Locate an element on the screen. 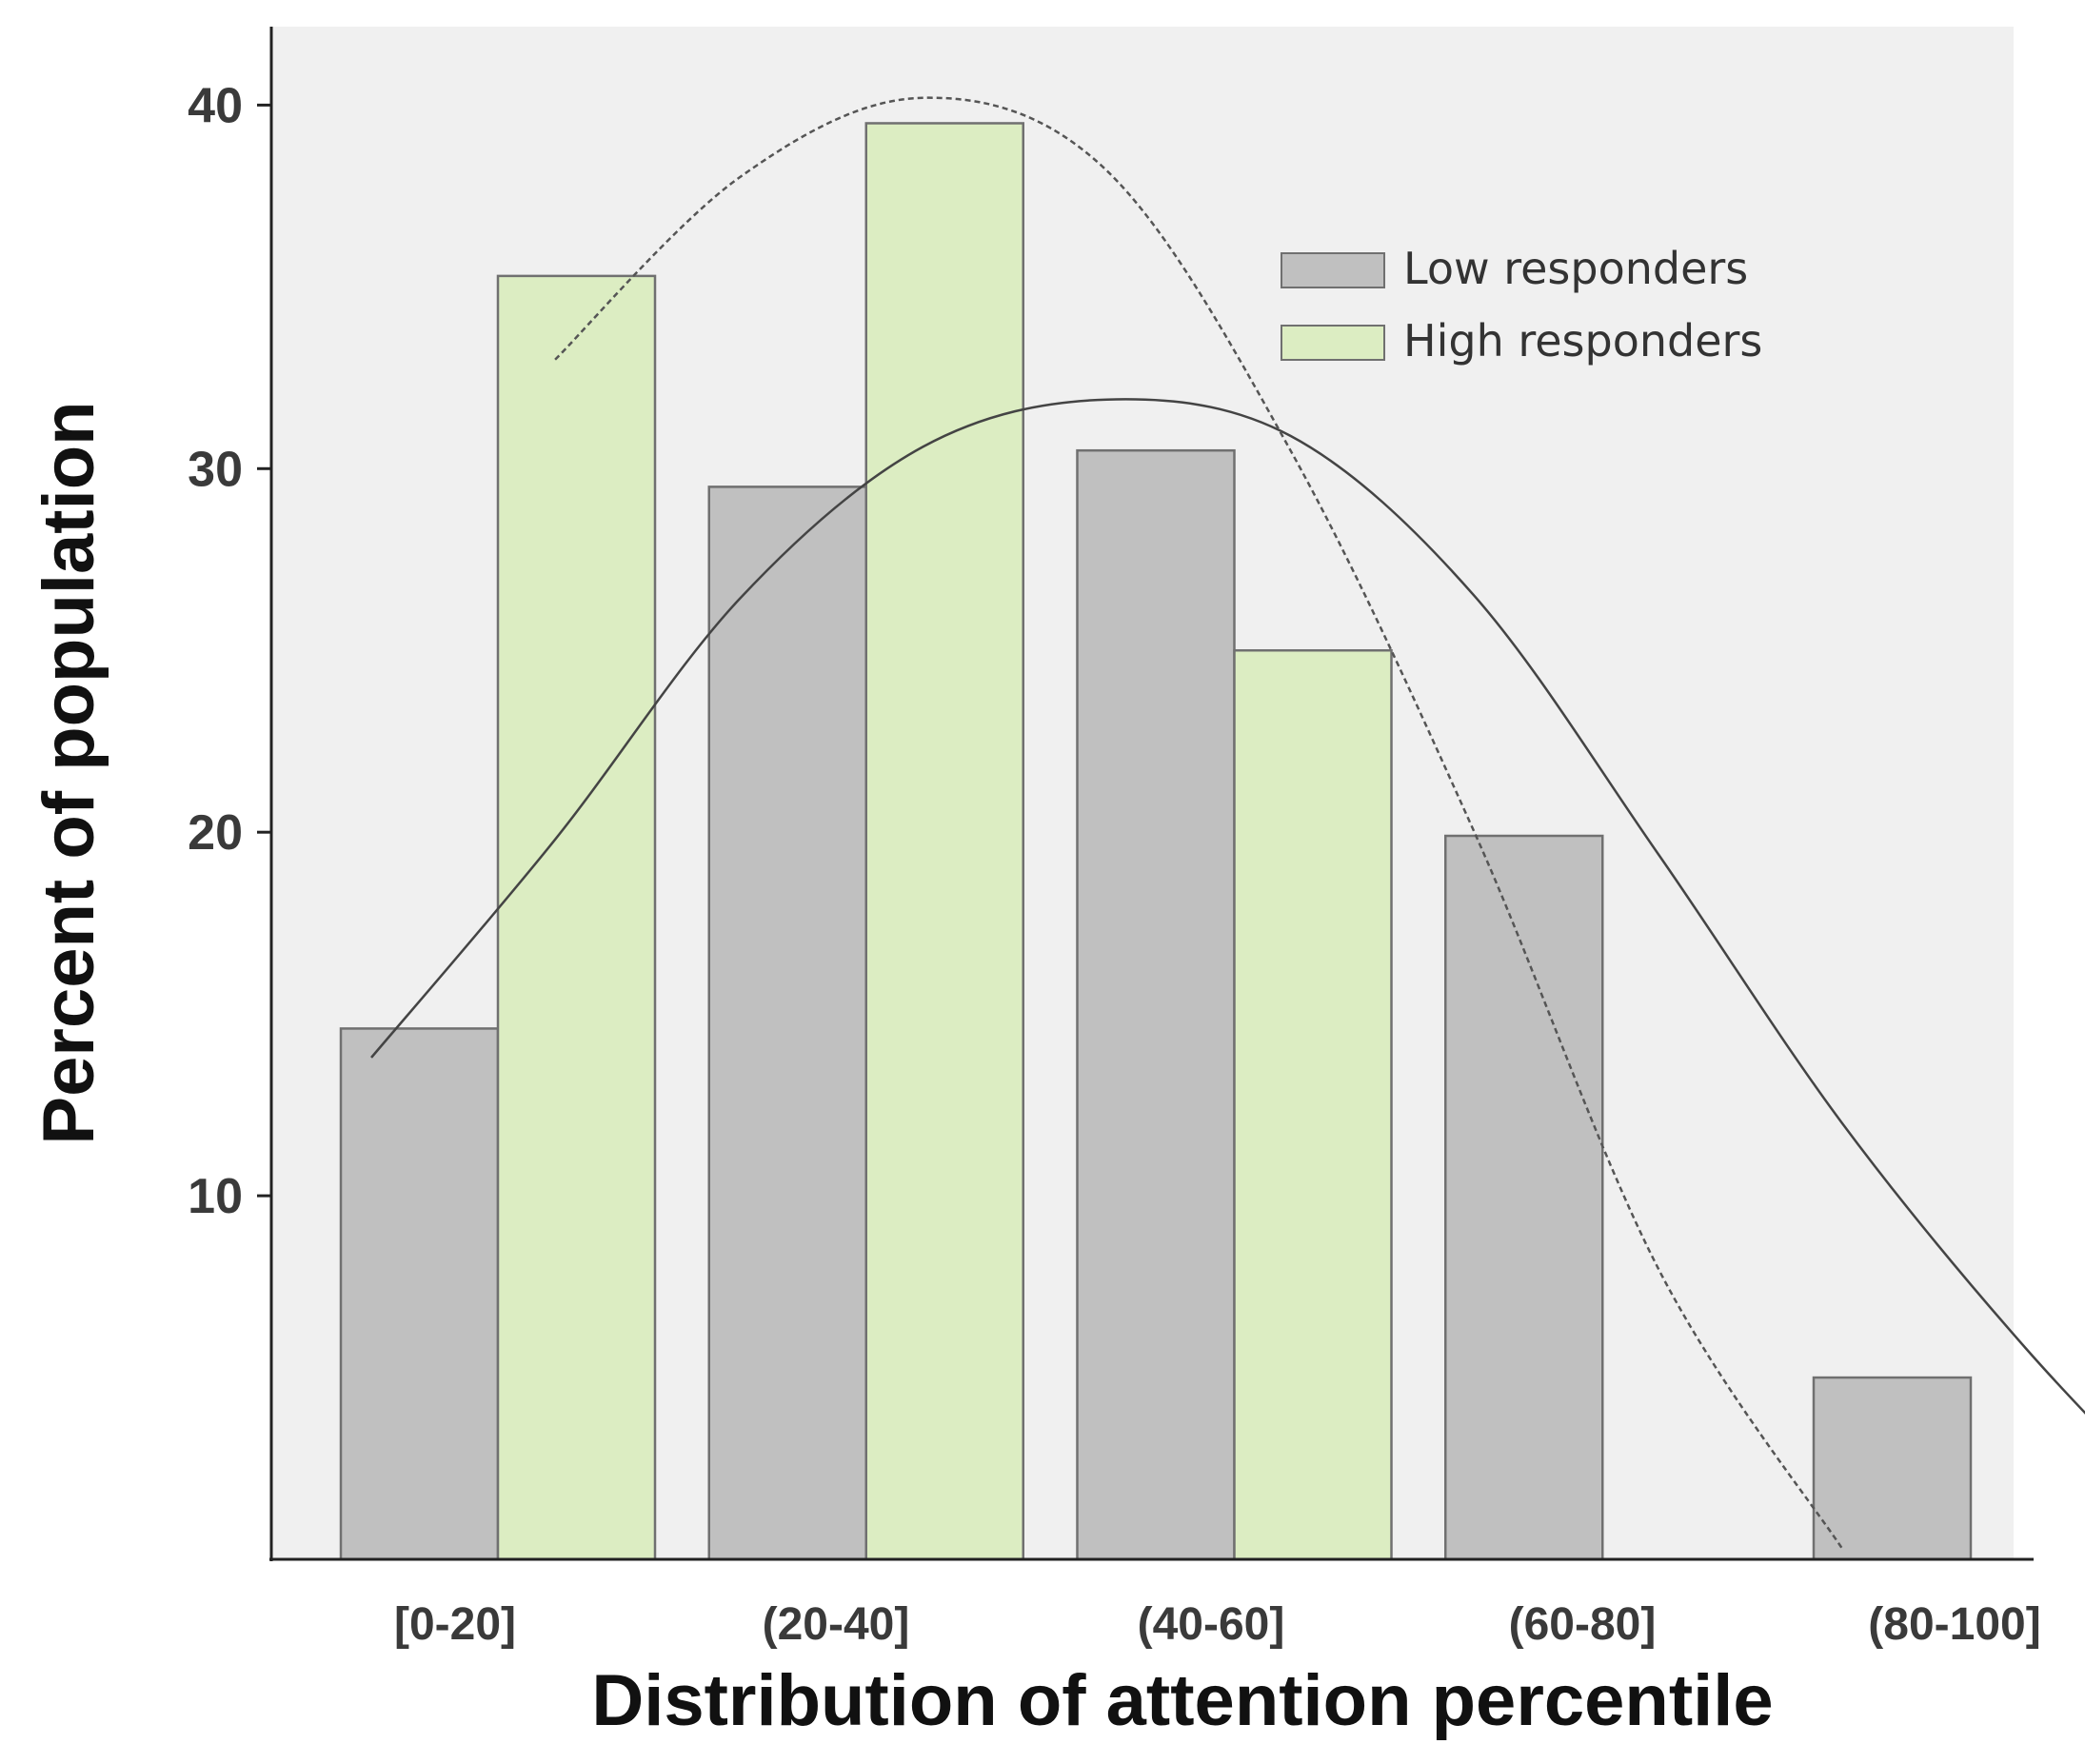 The height and width of the screenshot is (1764, 2085). legend-label-low-responders: Low responders is located at coordinates (1575, 268).